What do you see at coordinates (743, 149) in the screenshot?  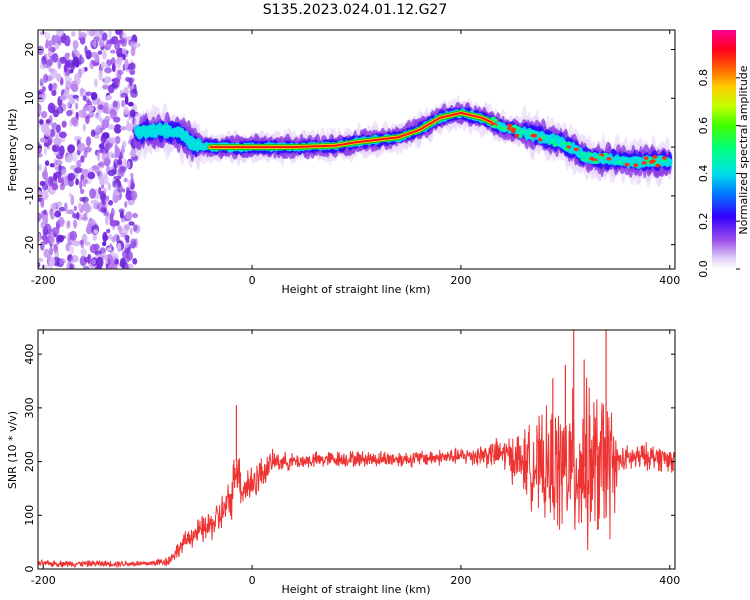 I see `colorbar-label: Normalized spectral amplitude` at bounding box center [743, 149].